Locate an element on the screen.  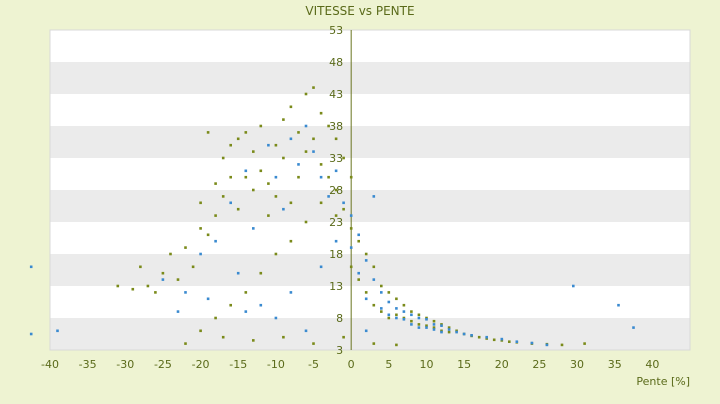
x-tick-label: 35 is located at coordinates (615, 364).